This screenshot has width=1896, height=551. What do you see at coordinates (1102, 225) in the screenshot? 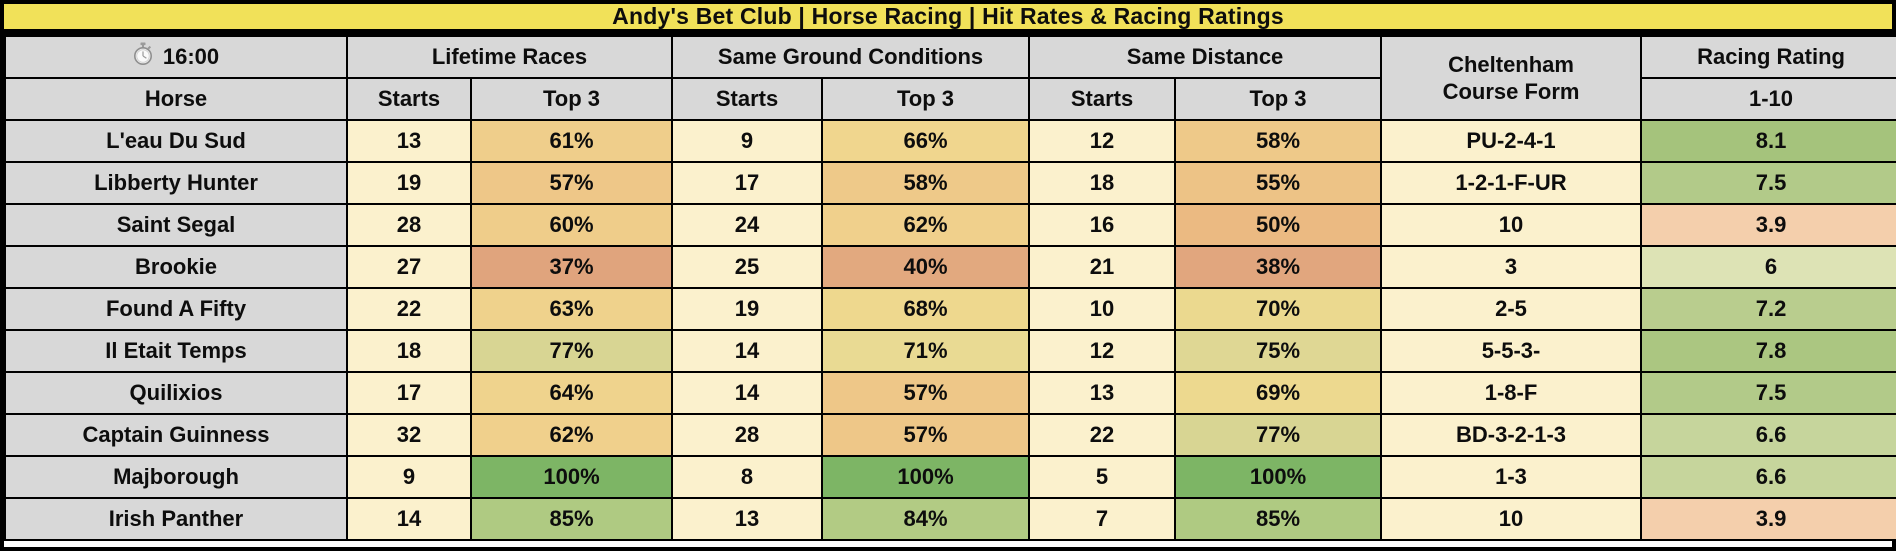
I see `distance-starts-cell: 16` at bounding box center [1102, 225].